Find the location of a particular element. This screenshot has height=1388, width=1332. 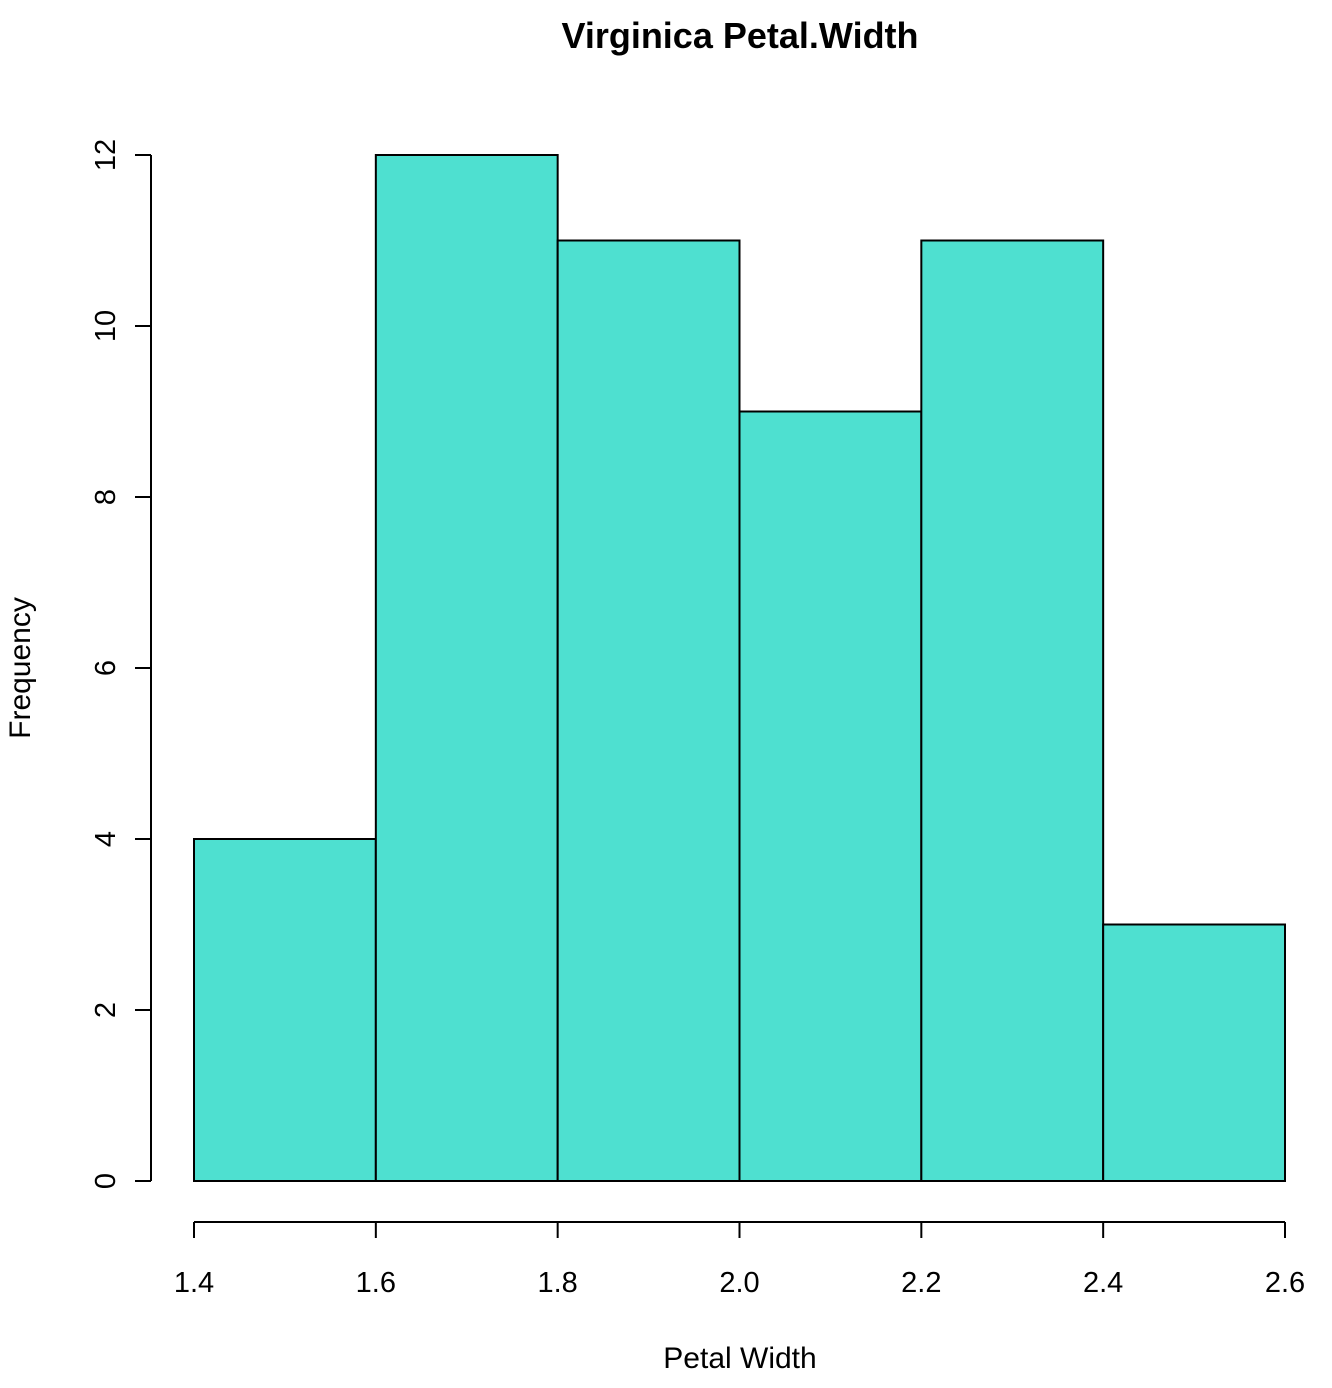

x-tick-label: 1.4 is located at coordinates (194, 1283).